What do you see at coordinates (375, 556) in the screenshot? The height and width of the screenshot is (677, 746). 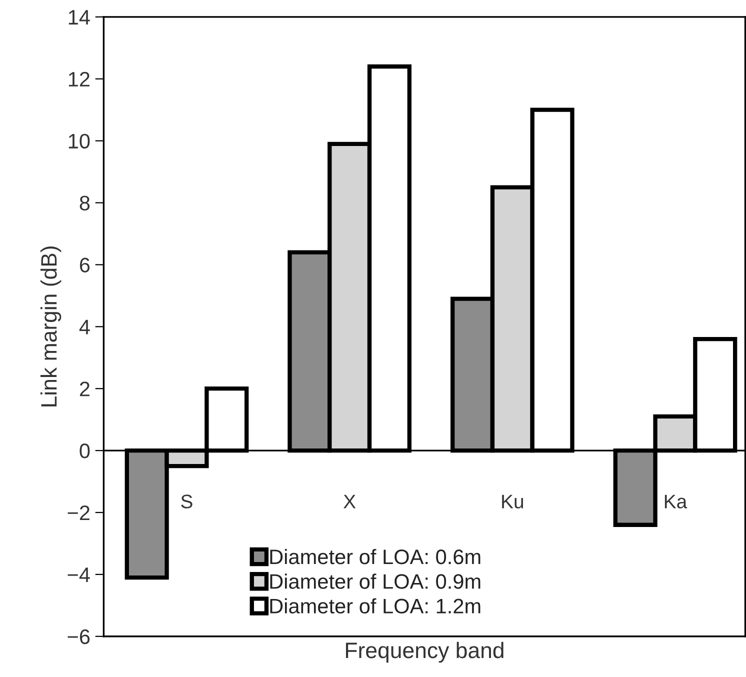 I see `legend-label: Diameter of LOA: 0.6m` at bounding box center [375, 556].